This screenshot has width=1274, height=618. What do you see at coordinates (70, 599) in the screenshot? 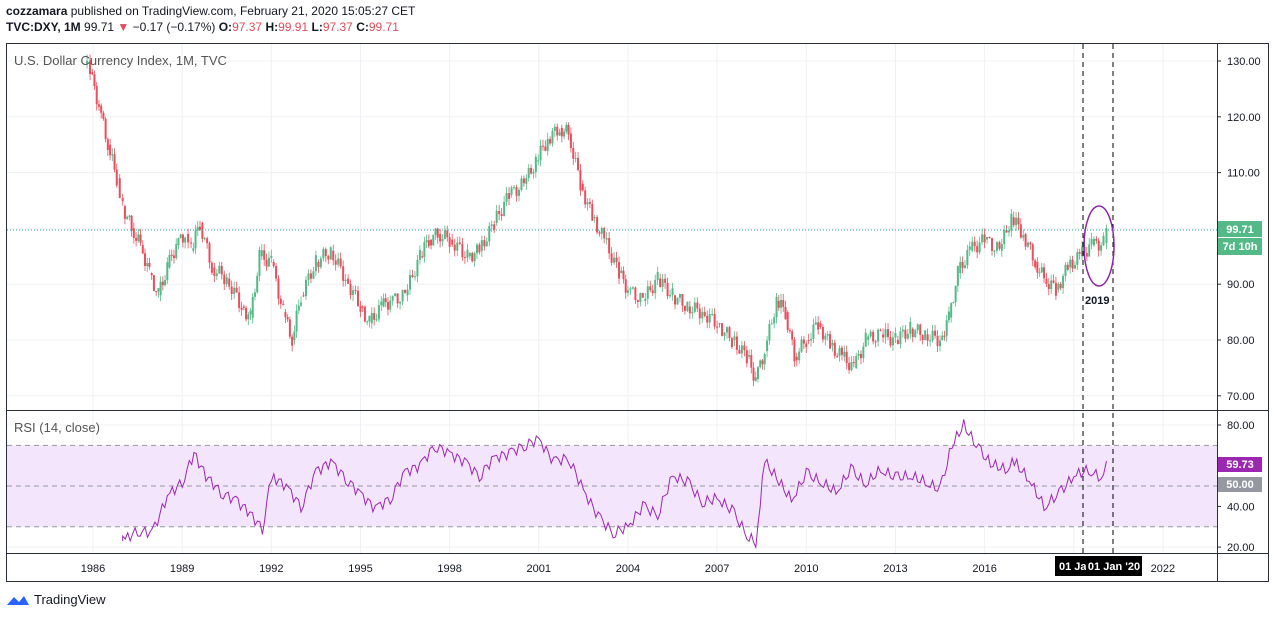
I see `brand-name: TradingView` at bounding box center [70, 599].